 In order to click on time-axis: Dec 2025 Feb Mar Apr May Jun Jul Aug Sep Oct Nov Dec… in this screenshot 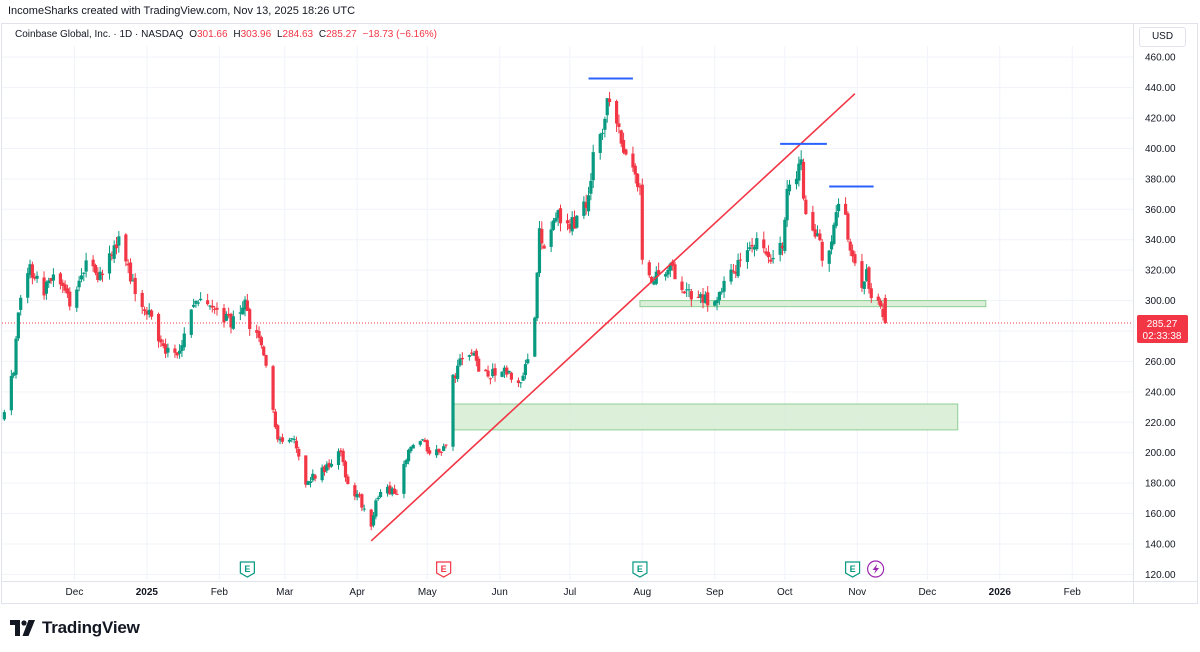, I will do `click(599, 590)`.